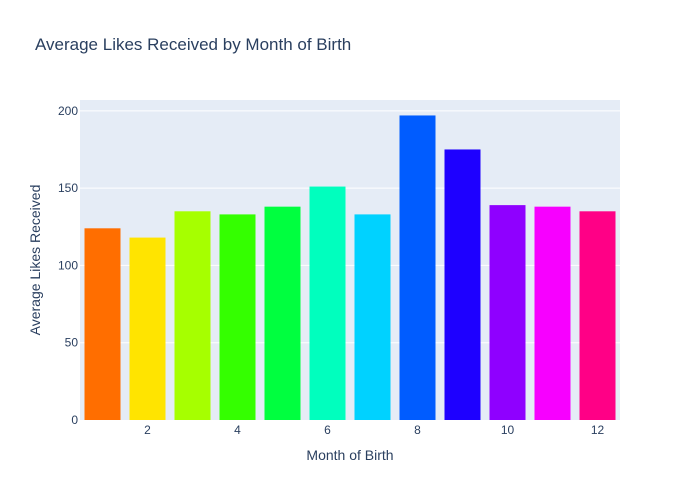 This screenshot has height=500, width=700. What do you see at coordinates (237, 430) in the screenshot?
I see `x-tick-label: 4` at bounding box center [237, 430].